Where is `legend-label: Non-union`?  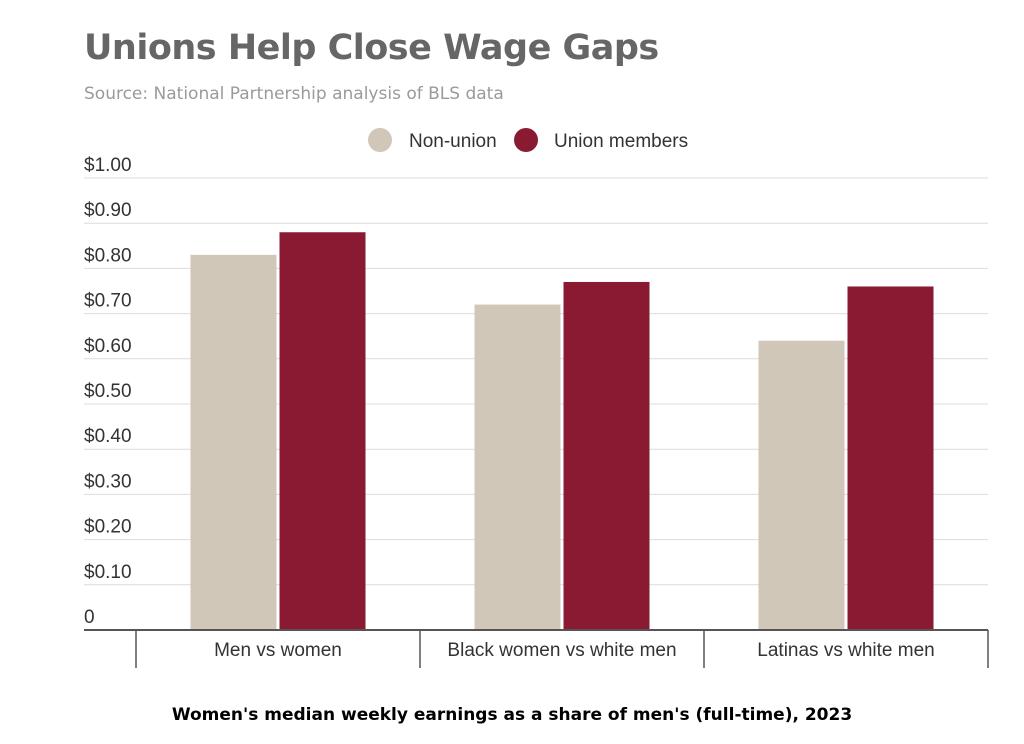
legend-label: Non-union is located at coordinates (453, 141).